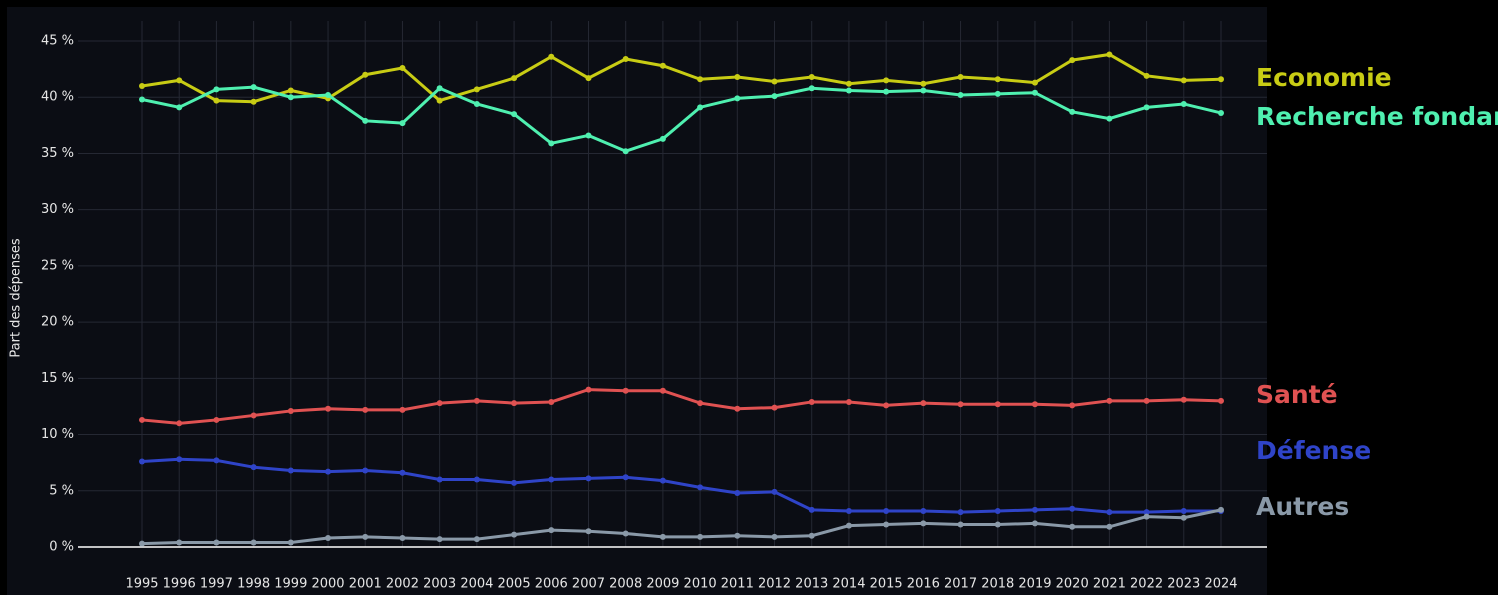 Image resolution: width=1498 pixels, height=595 pixels. Describe the element at coordinates (61, 547) in the screenshot. I see `y-tick-label: 0 %` at that location.